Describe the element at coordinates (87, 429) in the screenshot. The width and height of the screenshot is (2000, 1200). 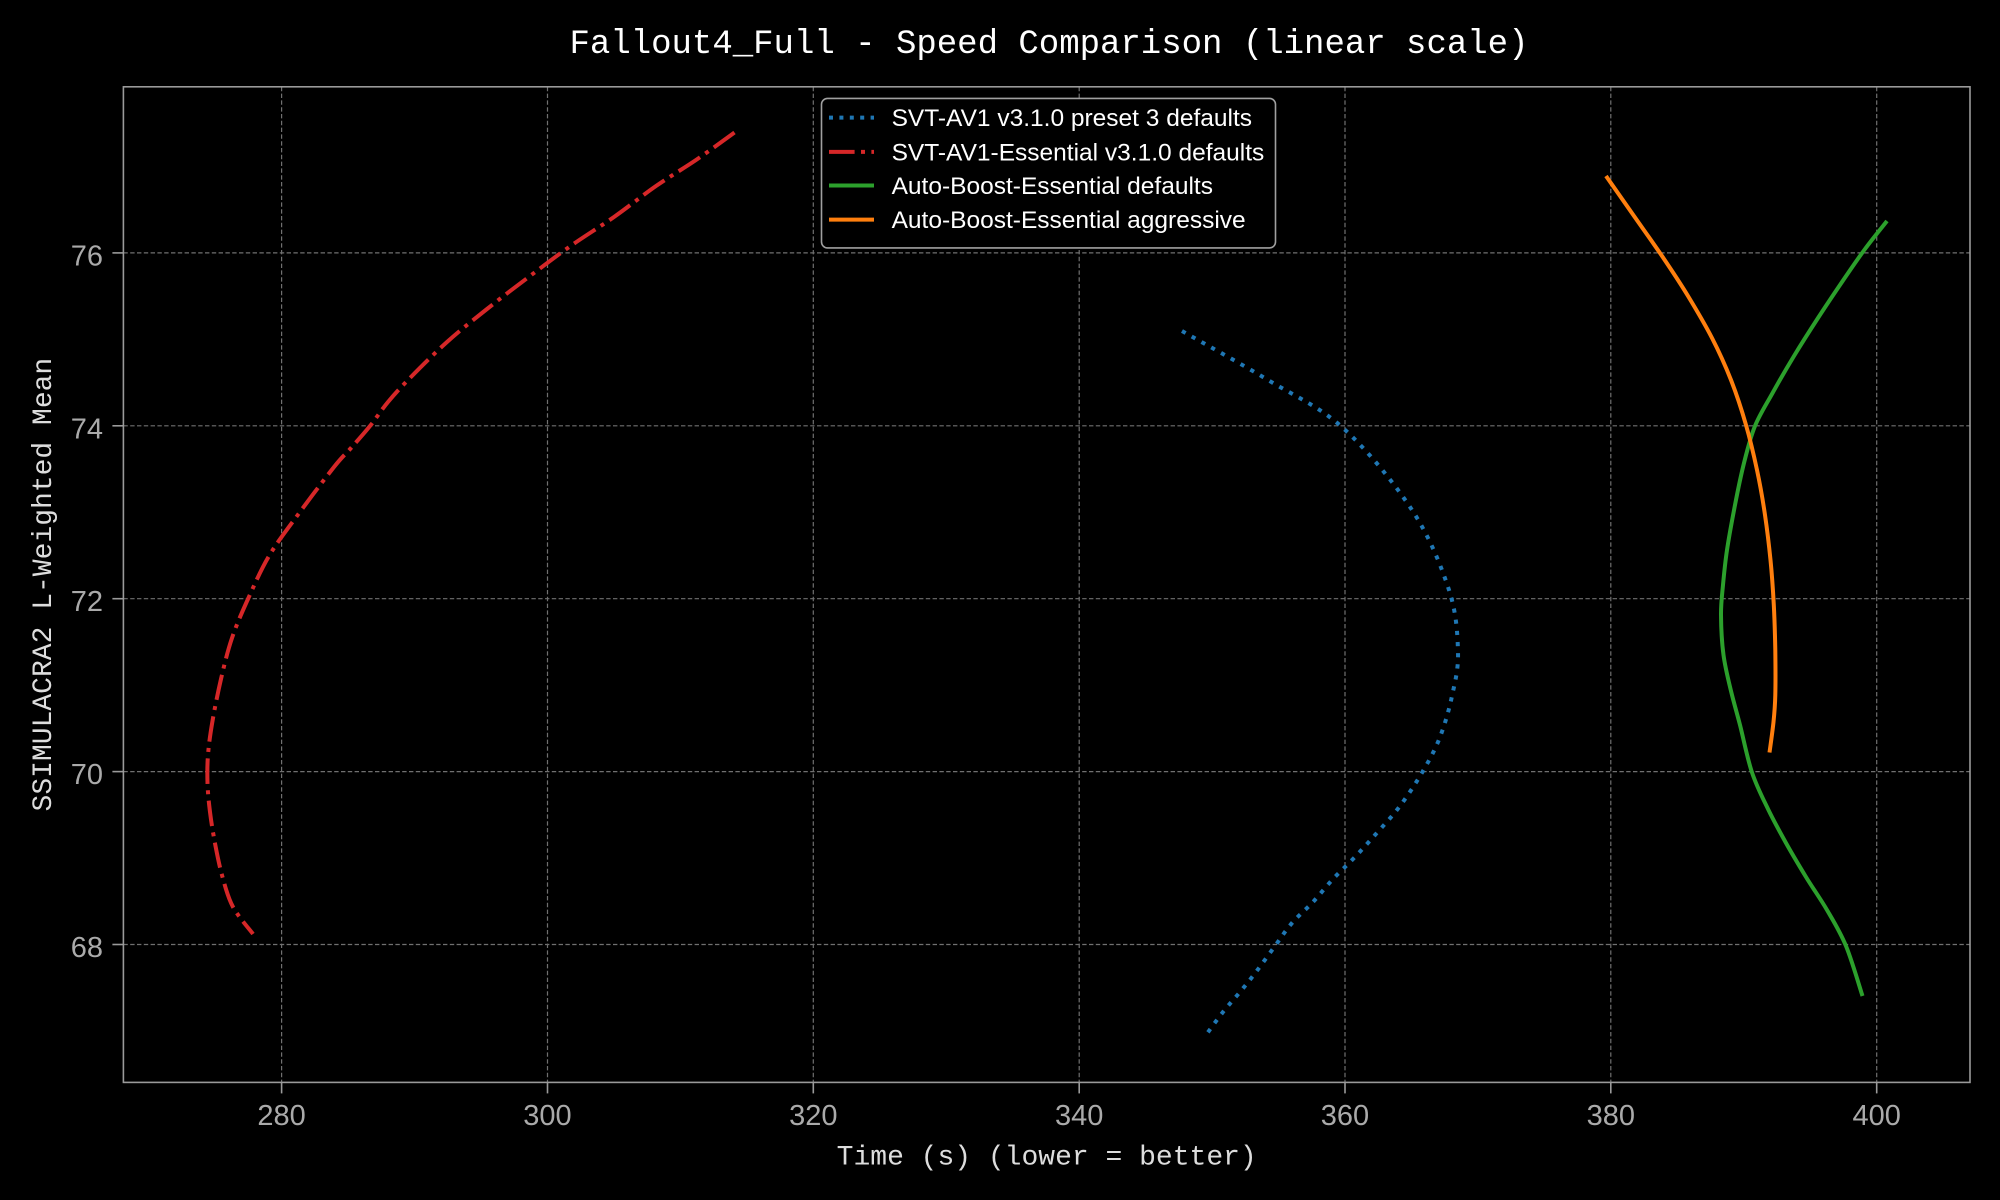
I see `svg-text: 74` at that location.